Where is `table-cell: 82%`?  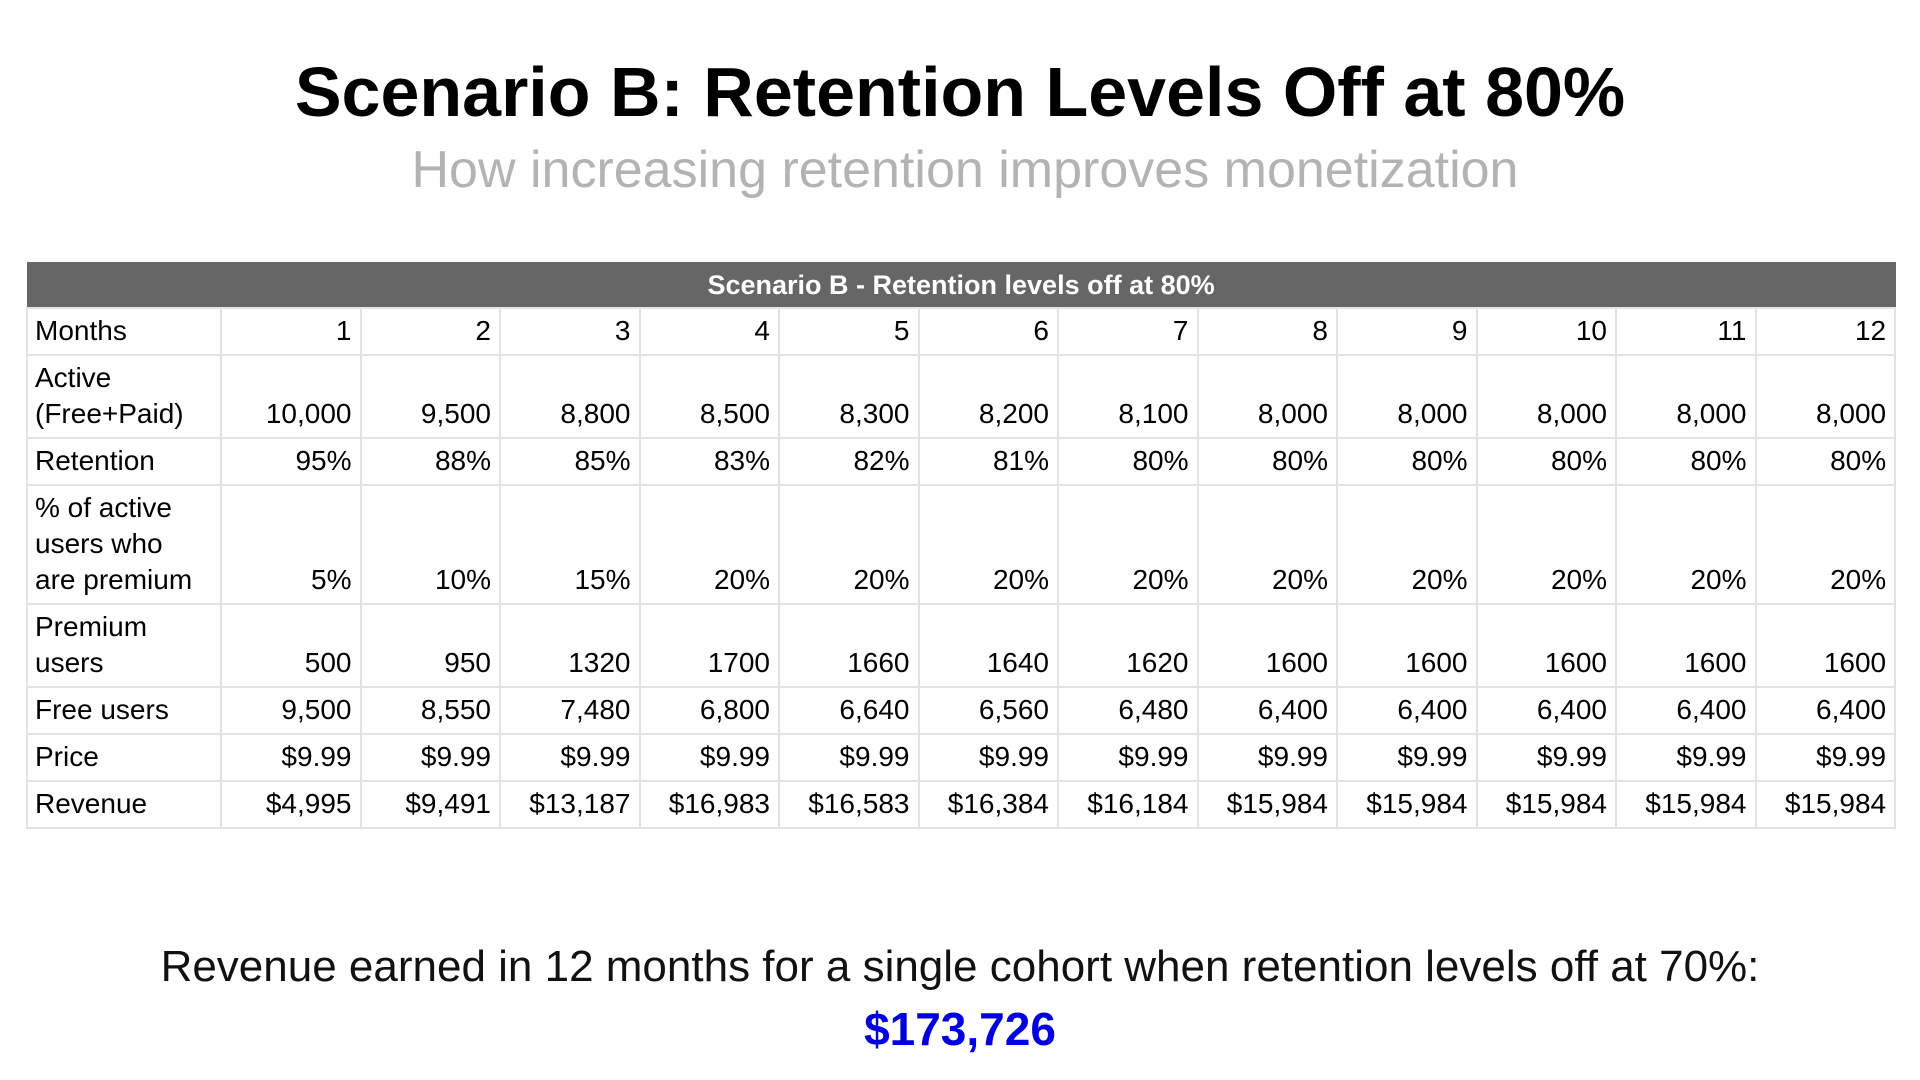
table-cell: 82% is located at coordinates (849, 461).